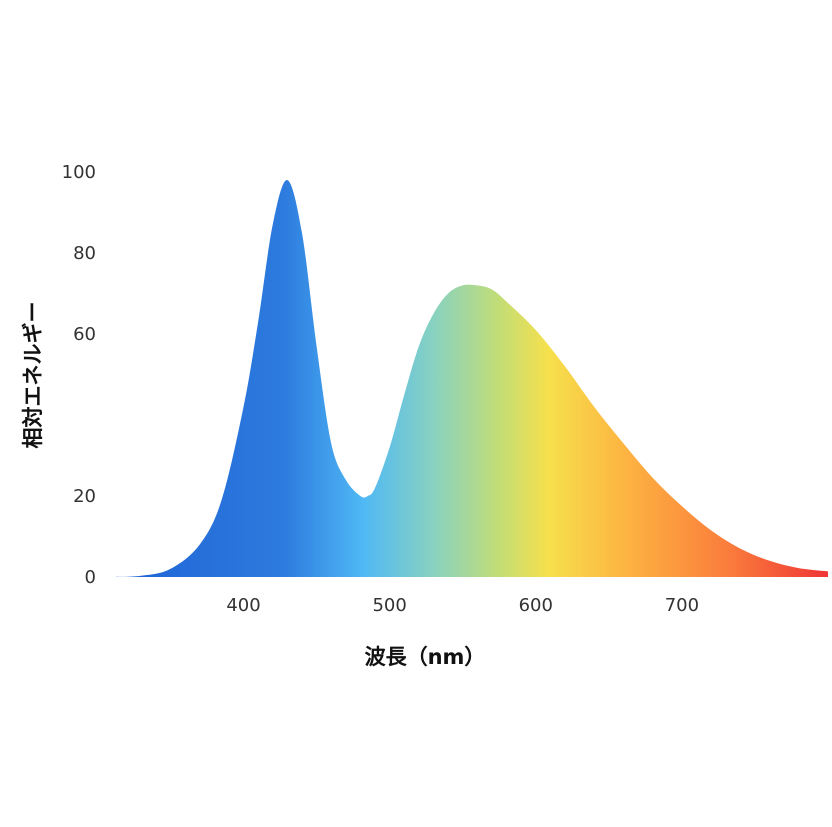 The image size is (832, 827). I want to click on x-tick-label: 600, so click(536, 605).